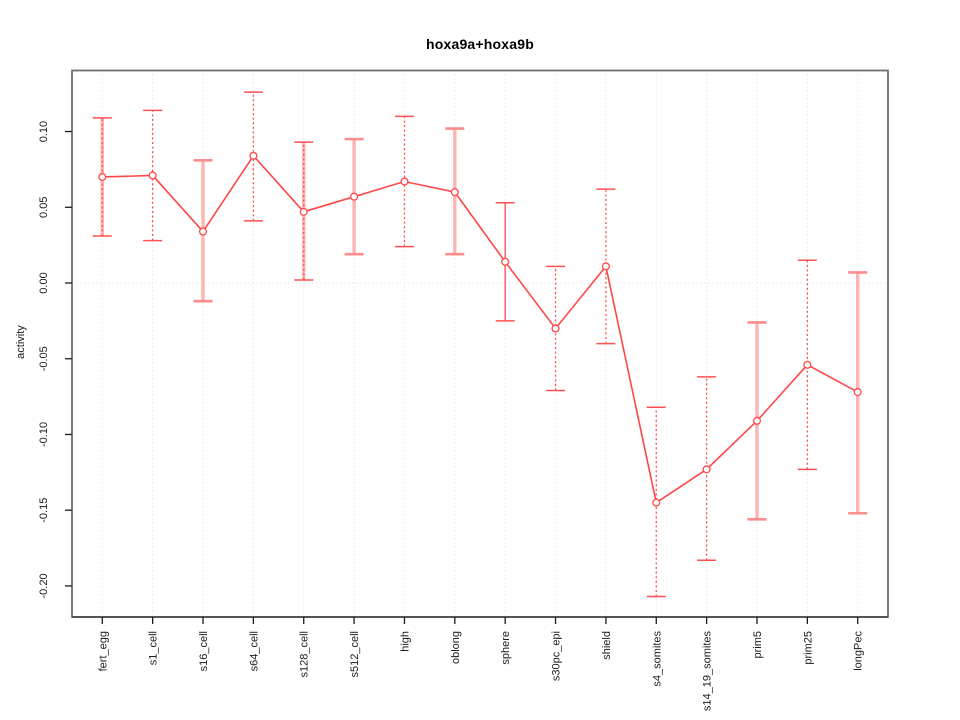 The height and width of the screenshot is (720, 960). Describe the element at coordinates (103, 651) in the screenshot. I see `x-tick-label: fert_egg` at that location.